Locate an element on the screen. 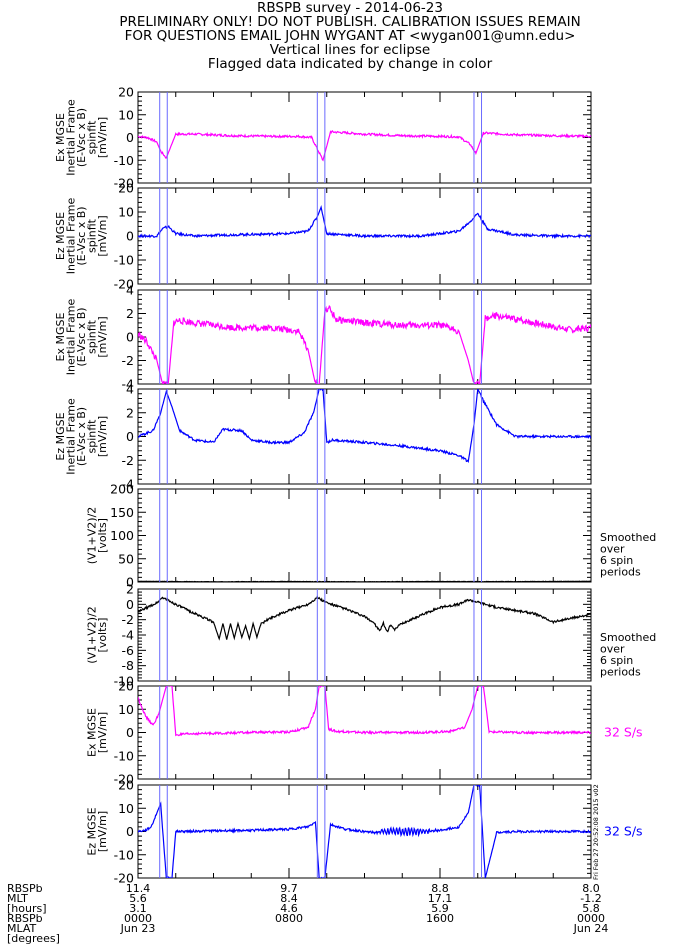 The height and width of the screenshot is (950, 700). panel-8: -20 -10 0 10 20 Ez MGSE[mV/m] 32 S/s is located at coordinates (364, 832).